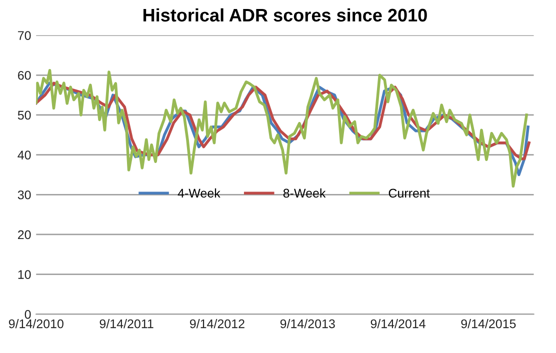 The width and height of the screenshot is (556, 353). What do you see at coordinates (307, 323) in the screenshot?
I see `x-tick-label: 9/14/2013` at bounding box center [307, 323].